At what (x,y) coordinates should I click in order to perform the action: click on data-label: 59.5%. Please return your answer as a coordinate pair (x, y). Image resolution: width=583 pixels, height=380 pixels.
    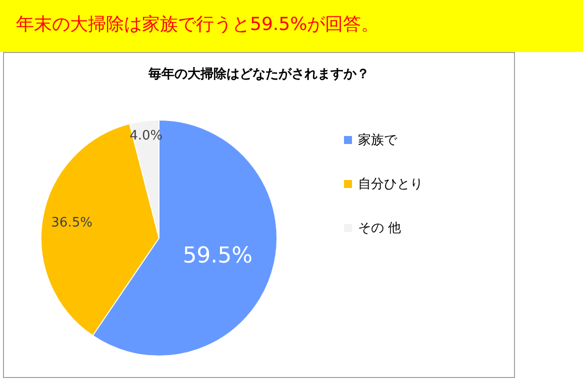
    Looking at the image, I should click on (217, 256).